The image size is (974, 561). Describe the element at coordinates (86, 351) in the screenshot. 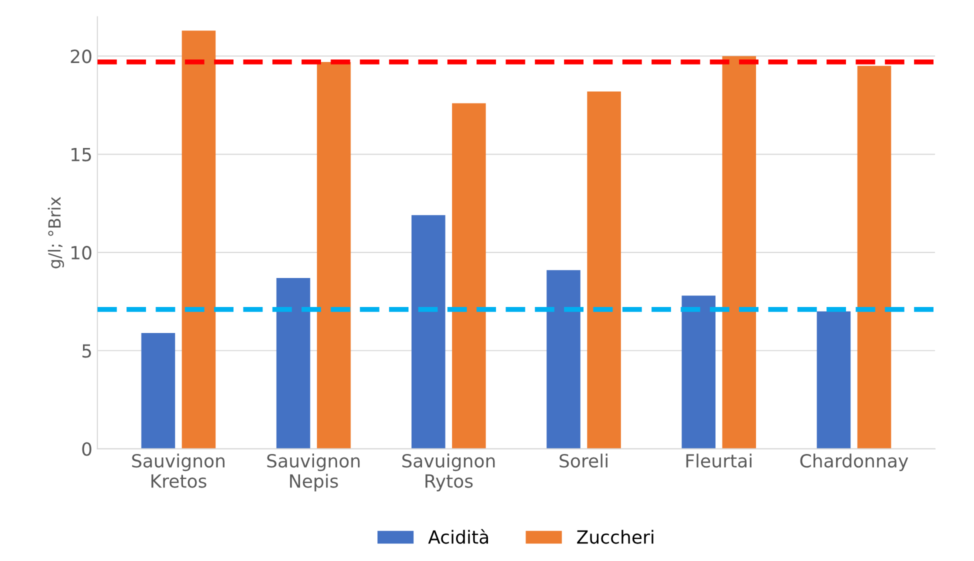

I see `y-tick-label: 5` at that location.